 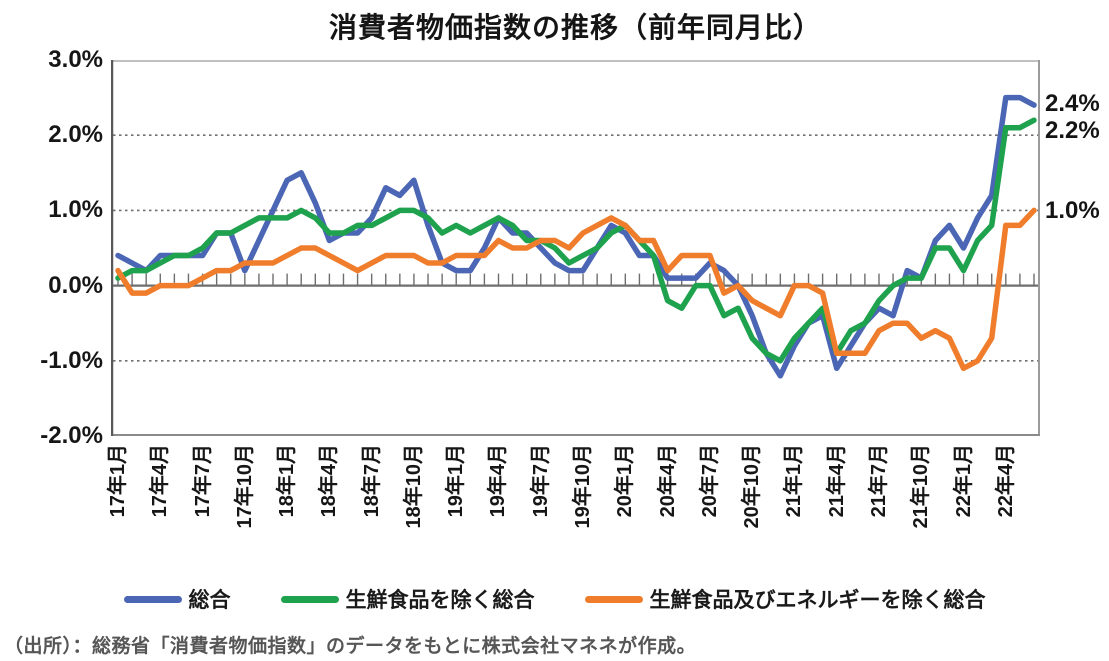 What do you see at coordinates (667, 481) in the screenshot?
I see `x-tick-label: 20年4月` at bounding box center [667, 481].